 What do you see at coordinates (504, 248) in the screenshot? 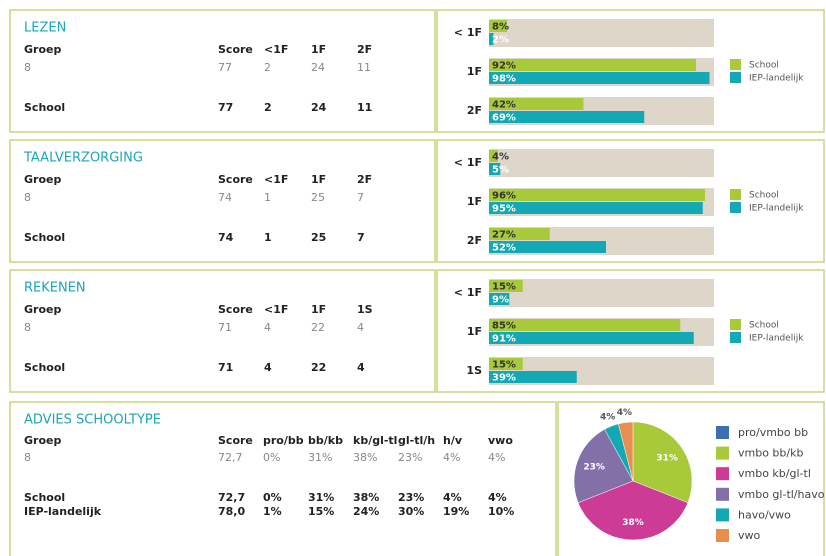
I see `bar-label: 52%` at bounding box center [504, 248].